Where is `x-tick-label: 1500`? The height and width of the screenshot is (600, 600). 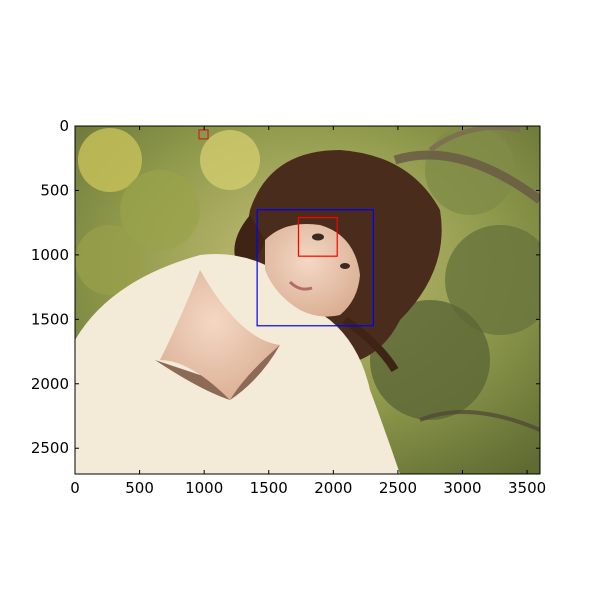
x-tick-label: 1500 is located at coordinates (269, 488).